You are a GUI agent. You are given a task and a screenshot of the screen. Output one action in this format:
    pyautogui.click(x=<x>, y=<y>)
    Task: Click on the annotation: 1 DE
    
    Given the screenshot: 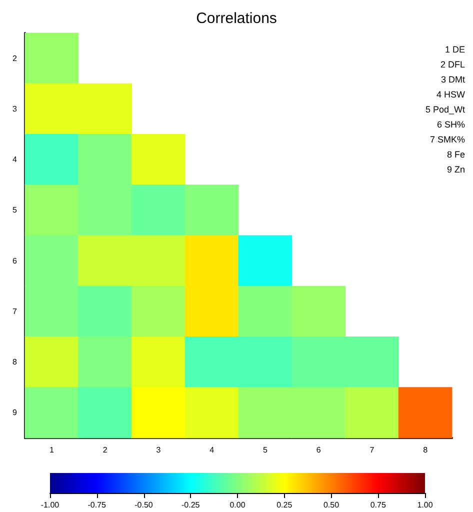 What is the action you would take?
    pyautogui.click(x=455, y=49)
    